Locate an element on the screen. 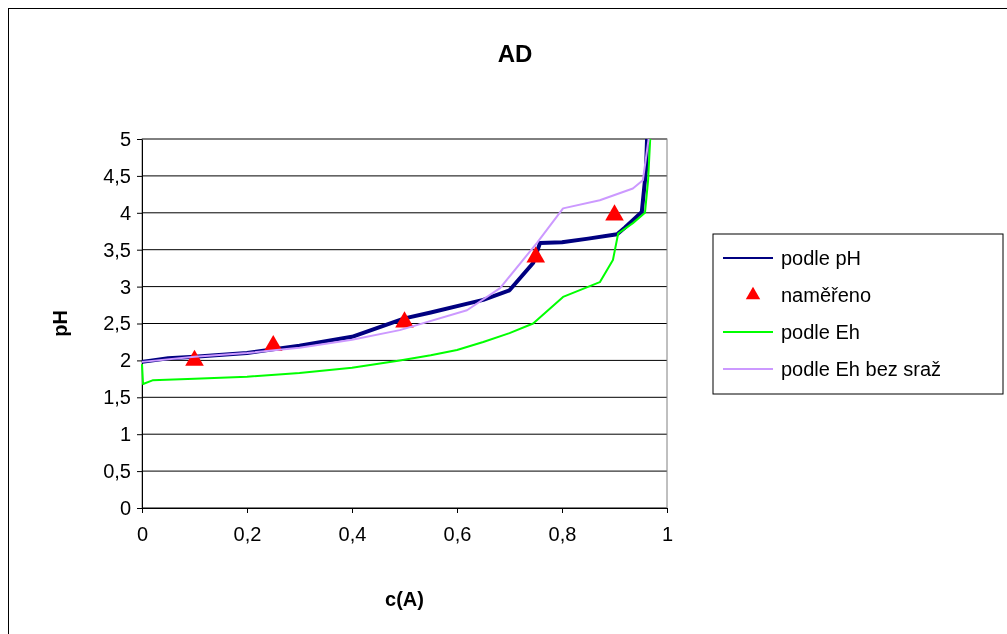  x-tick-label: 0,8 is located at coordinates (562, 534).